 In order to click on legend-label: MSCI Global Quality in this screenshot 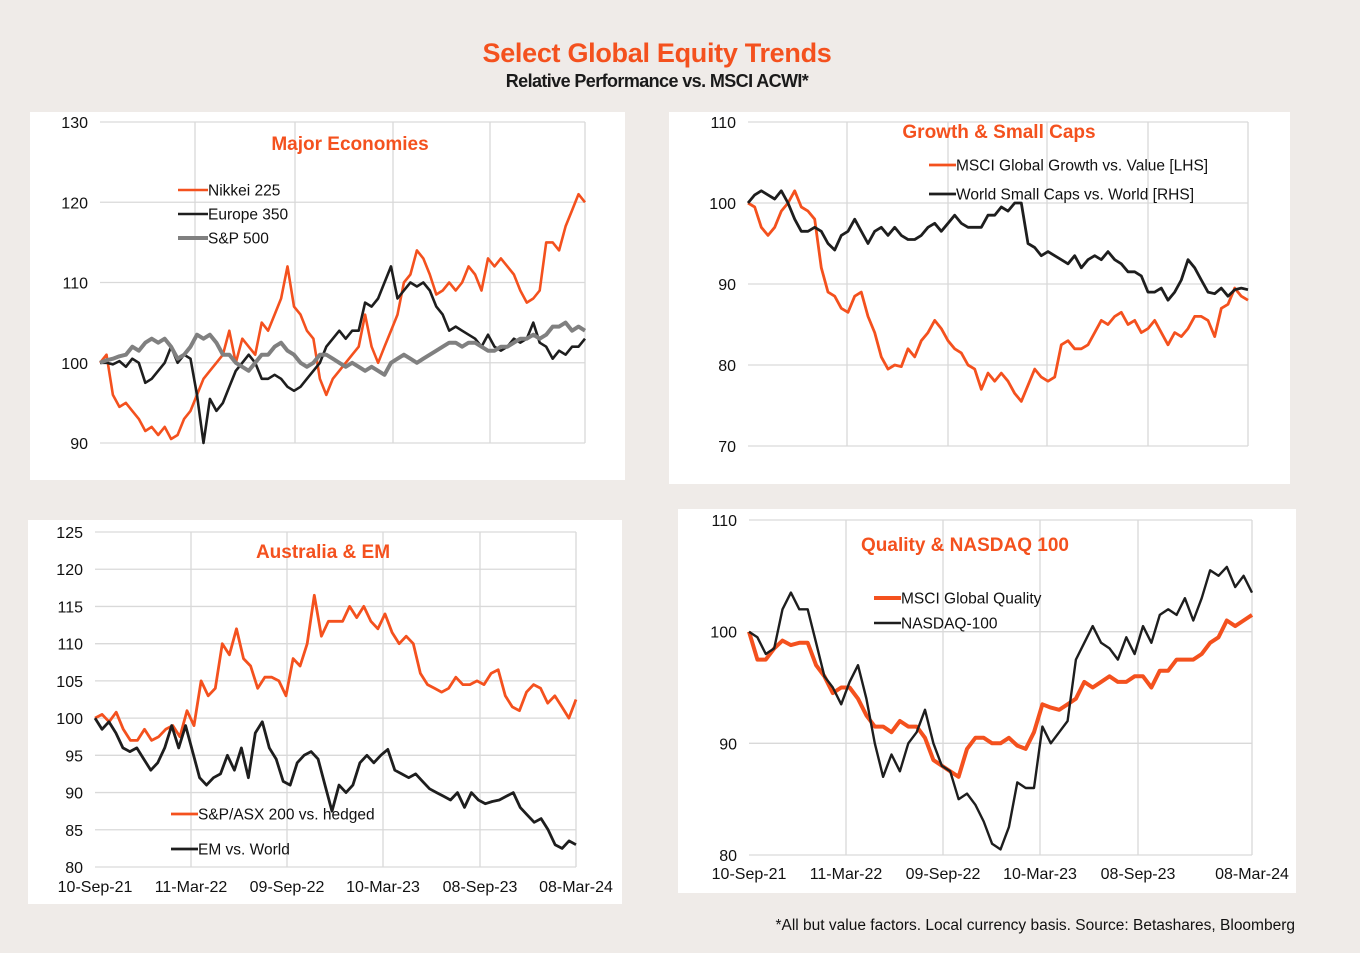, I will do `click(971, 599)`.